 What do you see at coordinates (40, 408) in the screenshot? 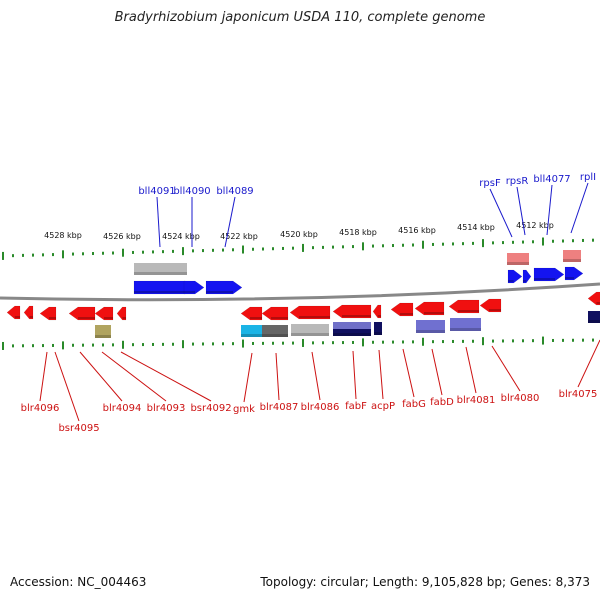
I see `gene-label-blr4096: blr4096` at bounding box center [40, 408].